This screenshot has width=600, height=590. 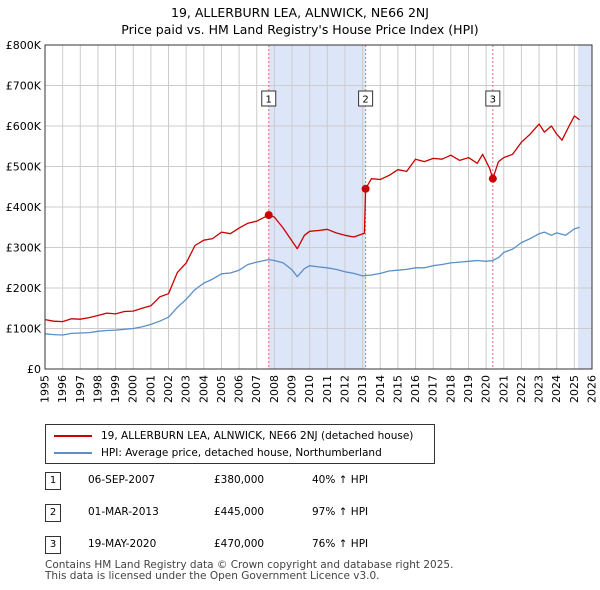 What do you see at coordinates (539, 389) in the screenshot?
I see `x-tick-label: 2023` at bounding box center [539, 389].